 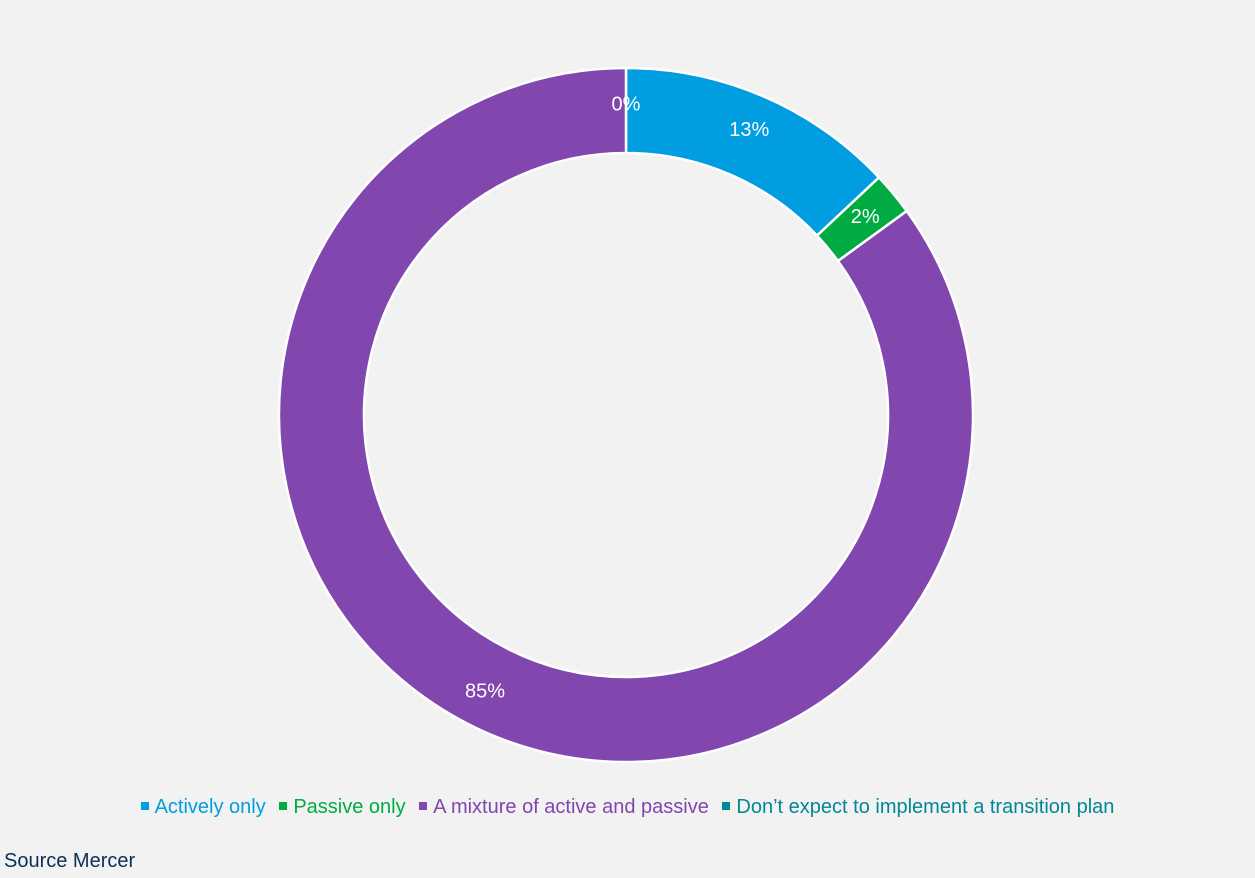 I want to click on source-note: Source Mercer, so click(x=70, y=861).